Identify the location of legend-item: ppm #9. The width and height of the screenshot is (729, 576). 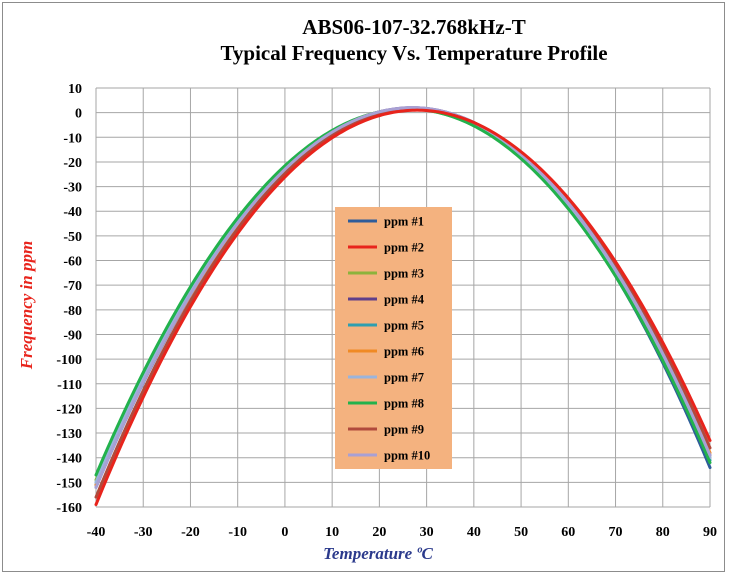
(386, 430).